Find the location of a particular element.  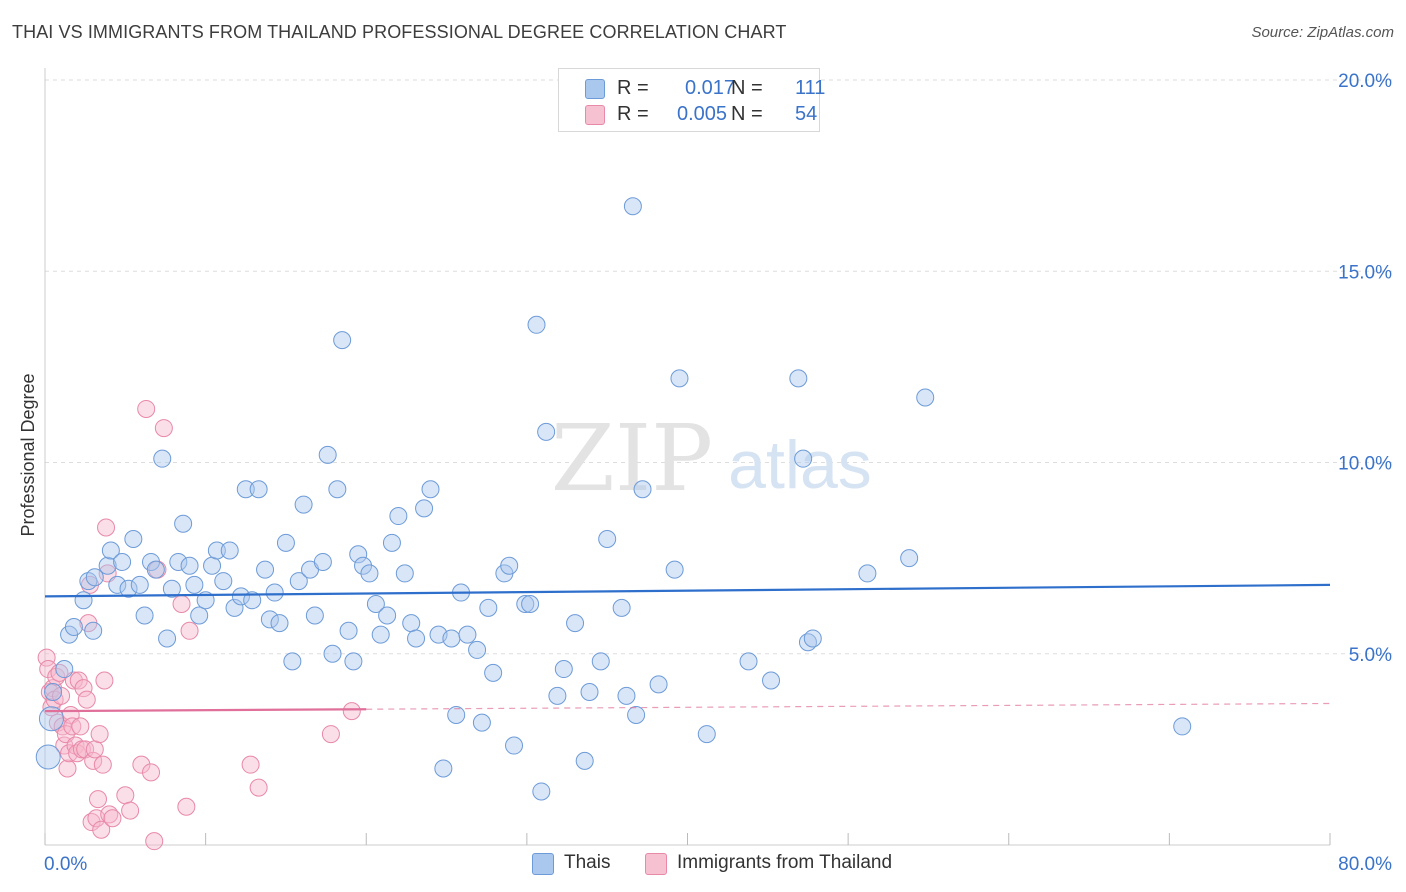

y-axis-label: Professional Degree is located at coordinates (28, 454).